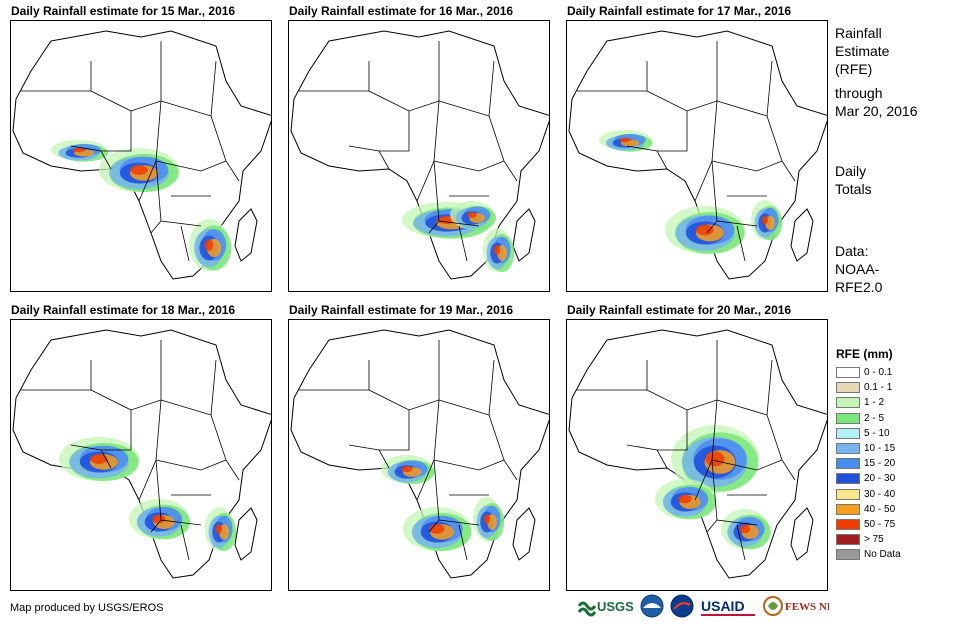  I want to click on legend-label: 20 - 30, so click(880, 479).